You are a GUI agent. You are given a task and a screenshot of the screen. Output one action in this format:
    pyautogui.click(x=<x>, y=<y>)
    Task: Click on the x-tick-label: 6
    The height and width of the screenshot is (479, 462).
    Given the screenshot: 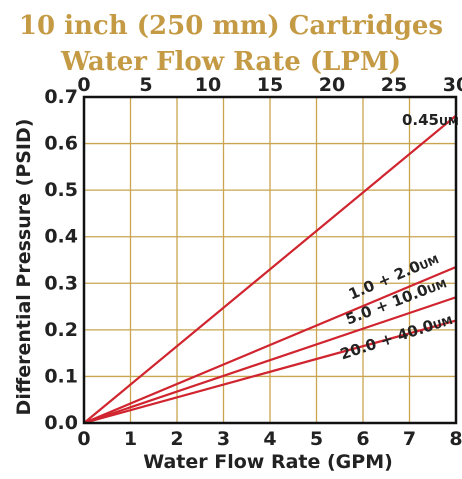 What is the action you would take?
    pyautogui.click(x=362, y=439)
    